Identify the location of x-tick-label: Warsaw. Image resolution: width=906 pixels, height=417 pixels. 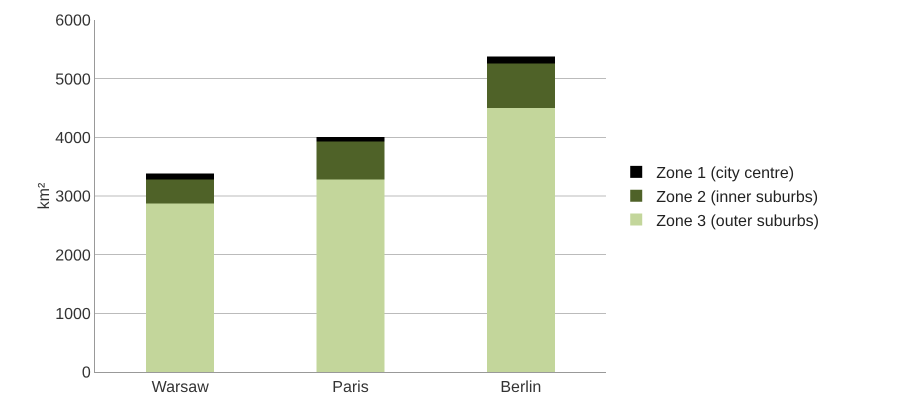
(181, 387).